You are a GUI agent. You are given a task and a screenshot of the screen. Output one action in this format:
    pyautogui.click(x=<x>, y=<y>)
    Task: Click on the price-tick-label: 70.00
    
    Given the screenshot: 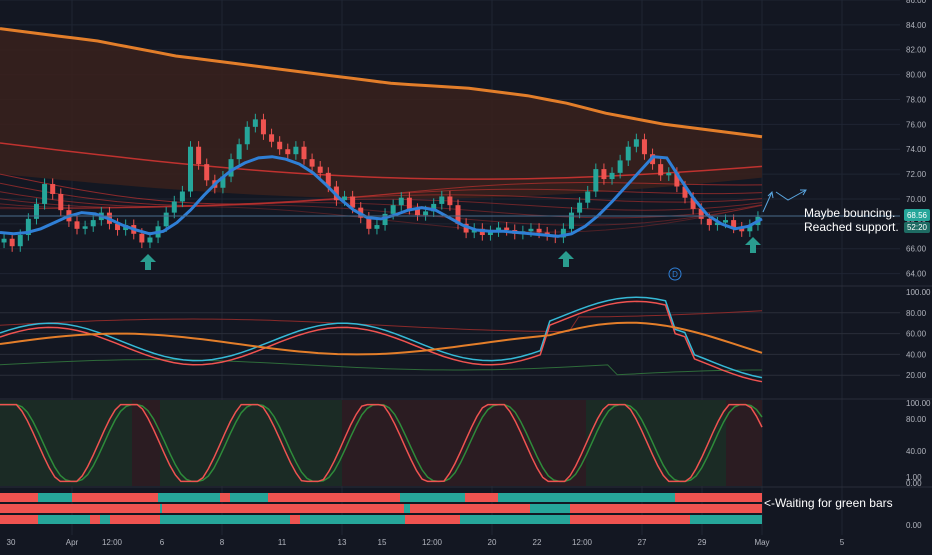 What is the action you would take?
    pyautogui.click(x=916, y=199)
    